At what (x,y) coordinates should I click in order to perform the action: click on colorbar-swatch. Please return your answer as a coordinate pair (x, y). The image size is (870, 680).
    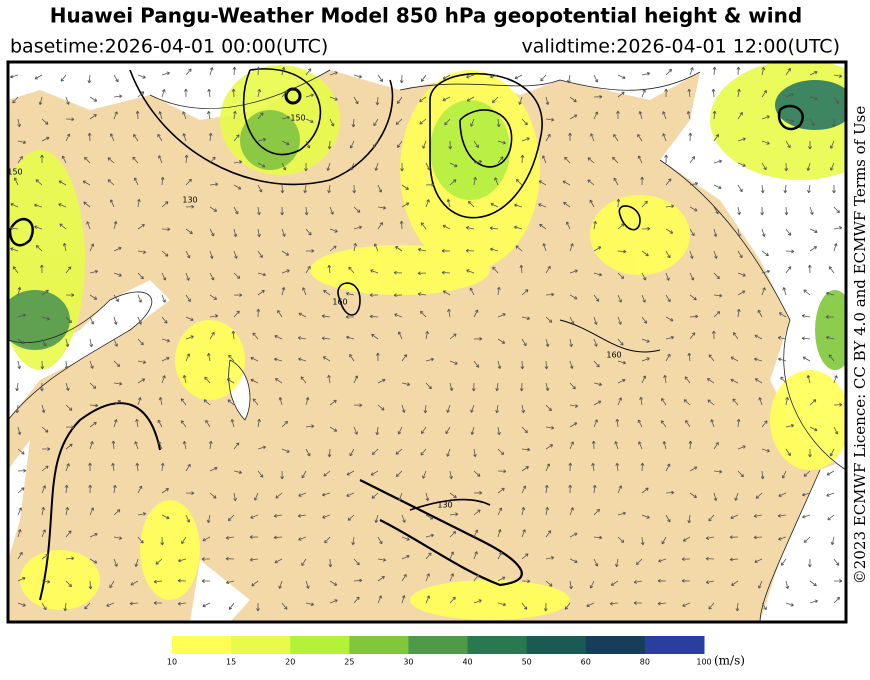
    Looking at the image, I should click on (438, 645).